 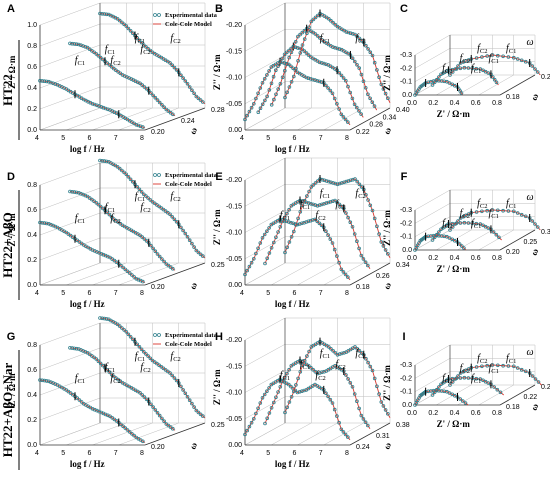 I want to click on x-tick-label: 8, so click(x=347, y=453).